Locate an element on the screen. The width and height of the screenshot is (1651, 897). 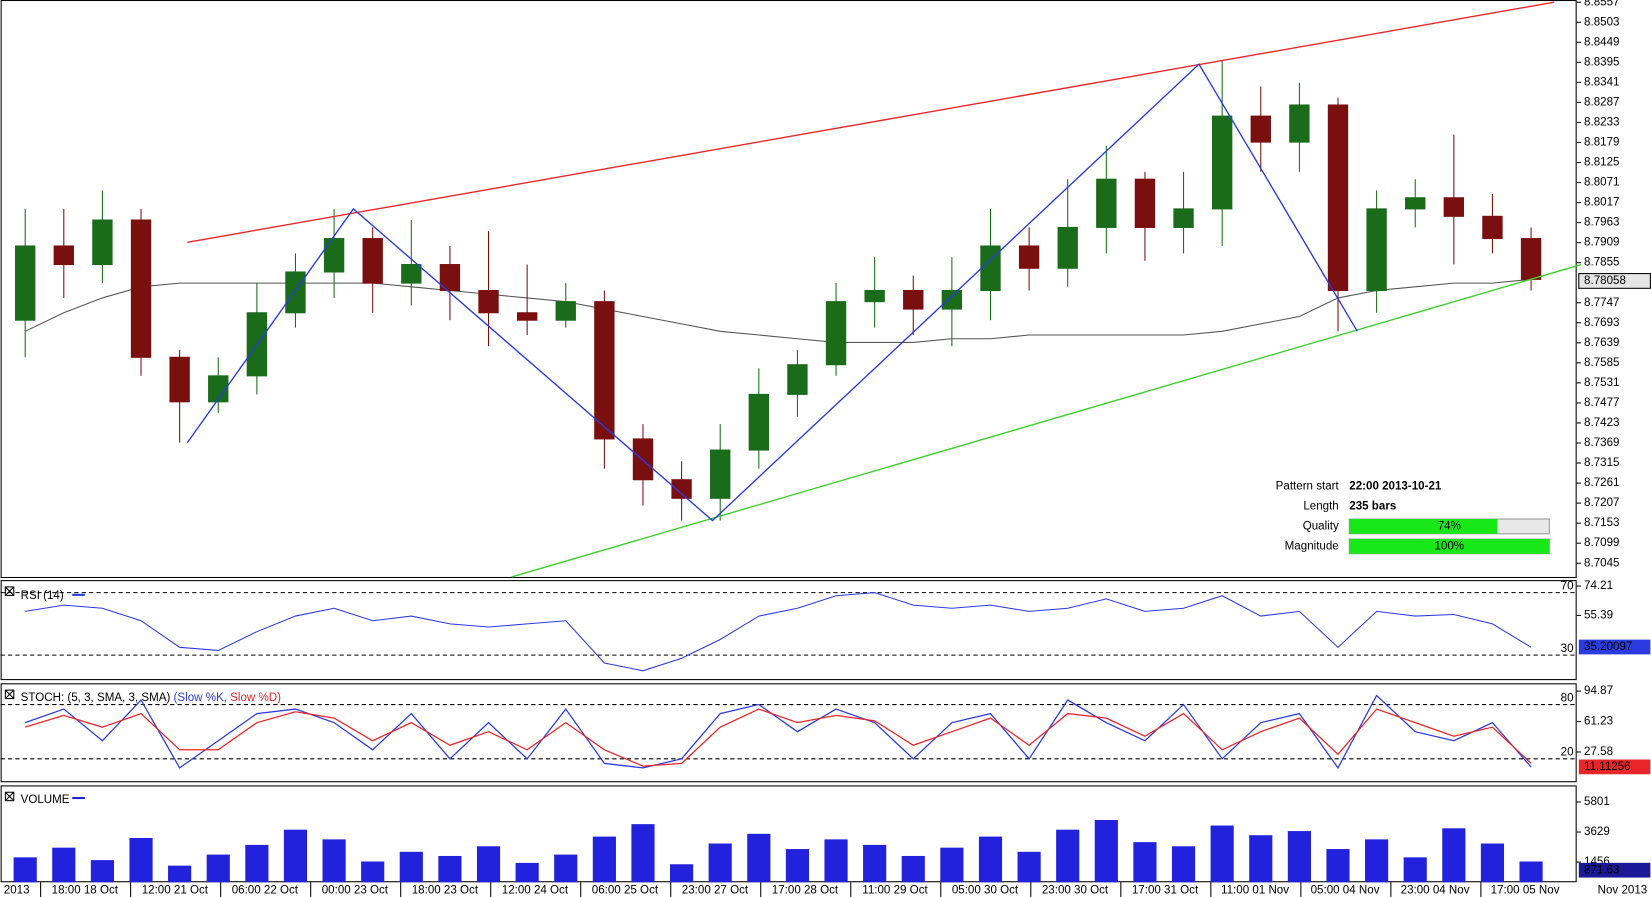
y-tick-label: 8.8557 is located at coordinates (1601, 4).